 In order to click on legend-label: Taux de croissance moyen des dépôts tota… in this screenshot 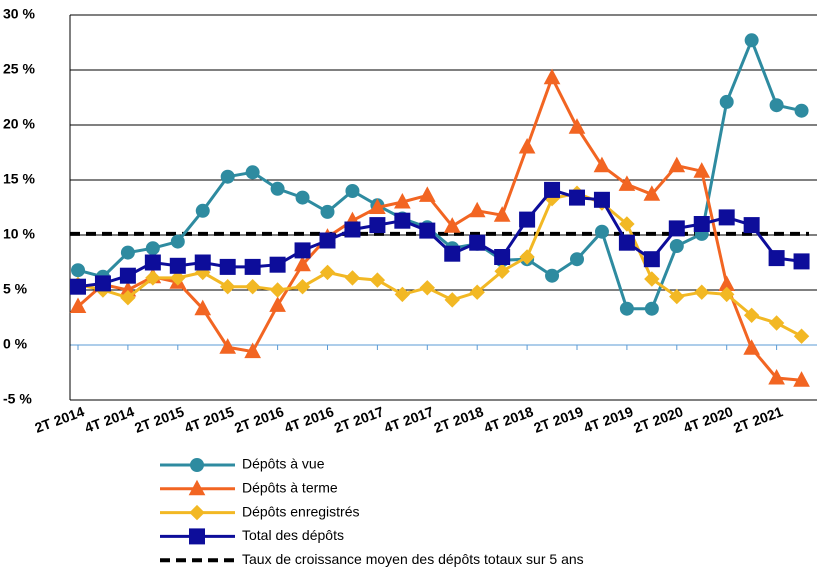, I will do `click(413, 559)`.